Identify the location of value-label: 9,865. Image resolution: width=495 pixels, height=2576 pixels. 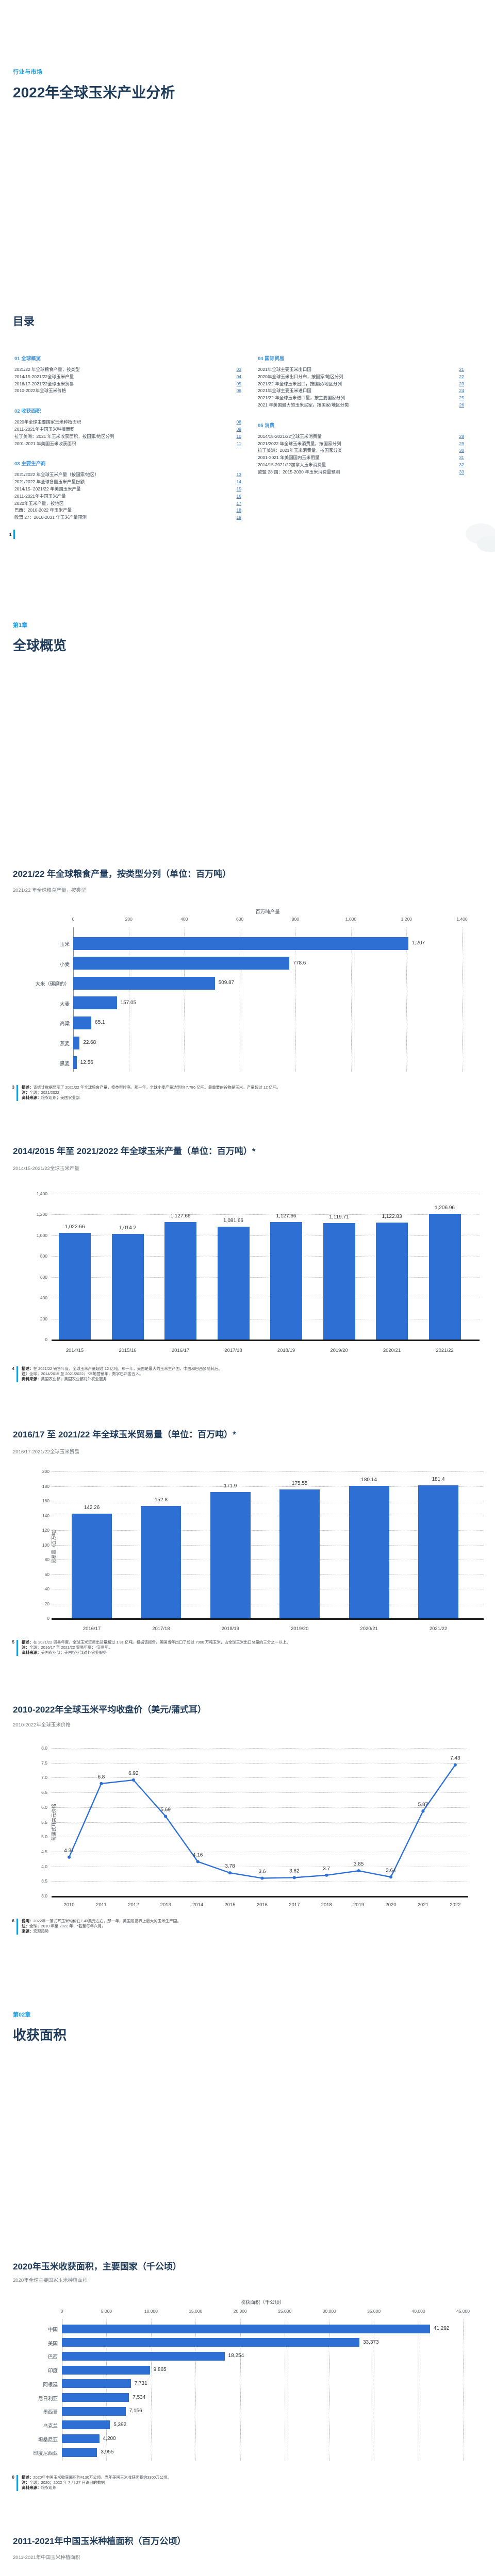
(160, 2370).